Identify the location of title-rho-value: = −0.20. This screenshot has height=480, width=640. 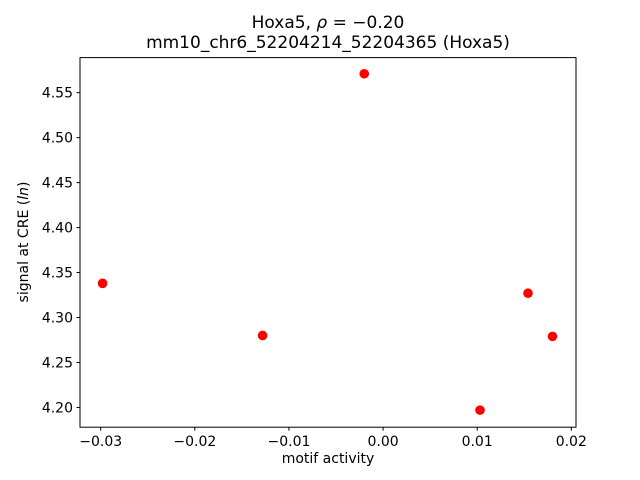
(366, 23).